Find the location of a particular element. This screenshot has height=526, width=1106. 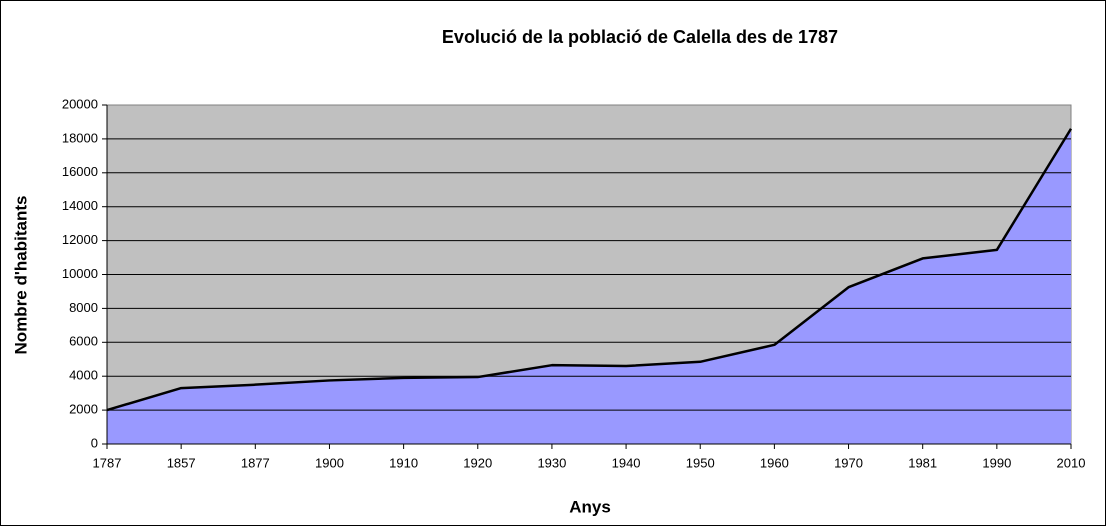

x-tick-label: 1900 is located at coordinates (329, 462).